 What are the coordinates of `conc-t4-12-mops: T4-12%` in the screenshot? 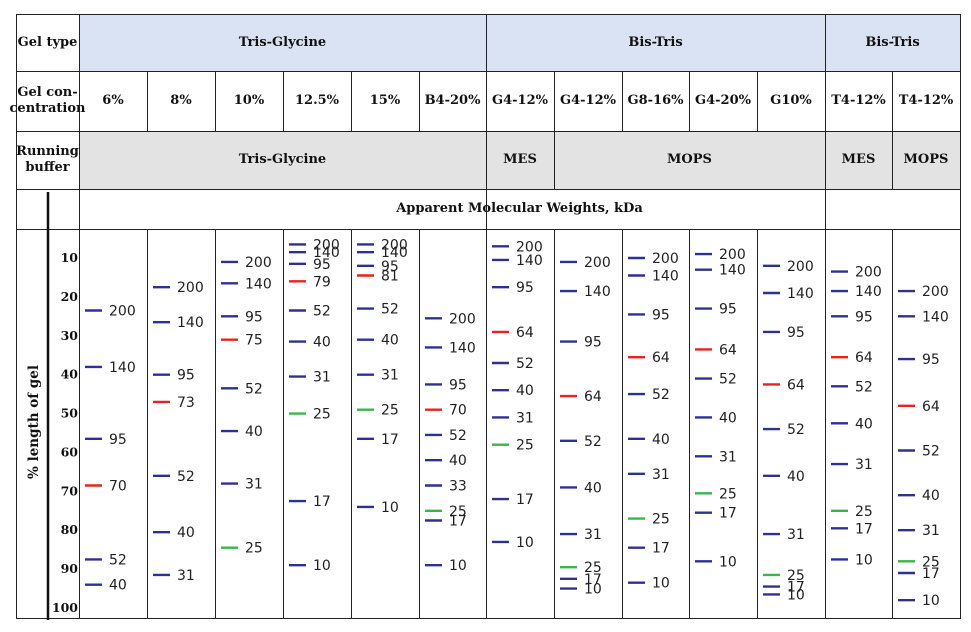 It's located at (926, 100).